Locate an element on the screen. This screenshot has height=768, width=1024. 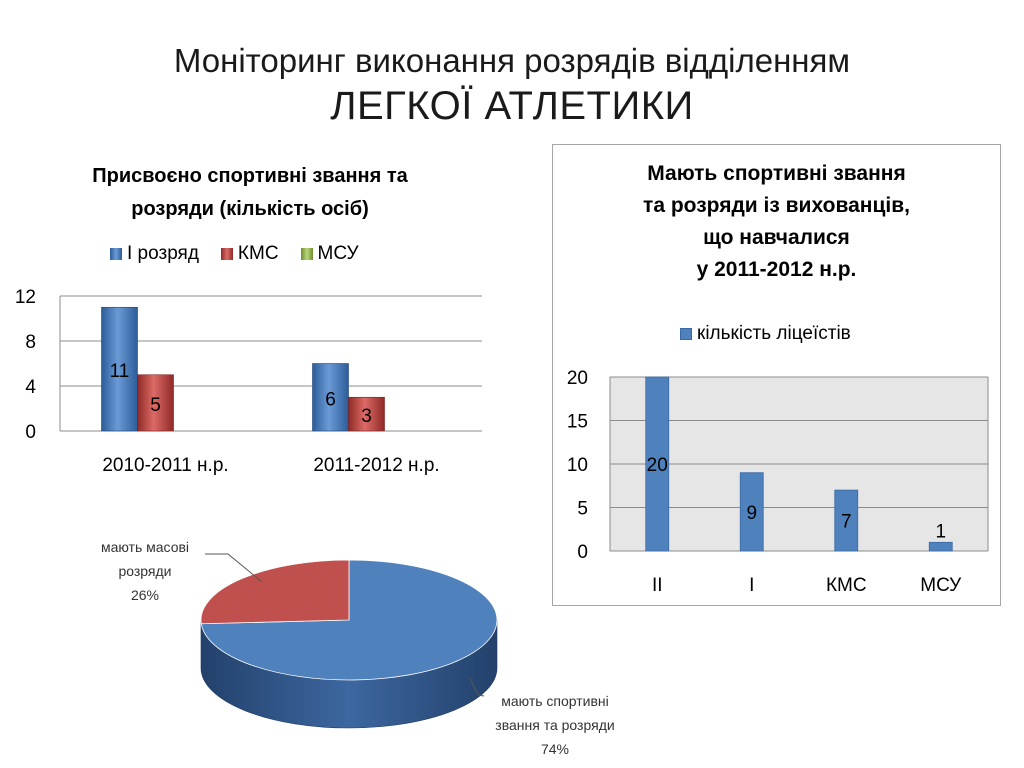
chart2-data-label-1: 9 is located at coordinates (751, 513).